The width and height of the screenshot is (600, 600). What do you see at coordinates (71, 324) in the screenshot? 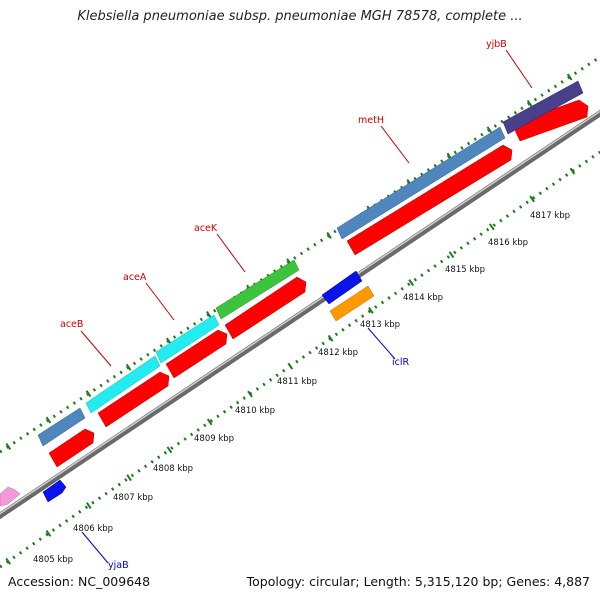
I see `label-aceB: aceB` at bounding box center [71, 324].